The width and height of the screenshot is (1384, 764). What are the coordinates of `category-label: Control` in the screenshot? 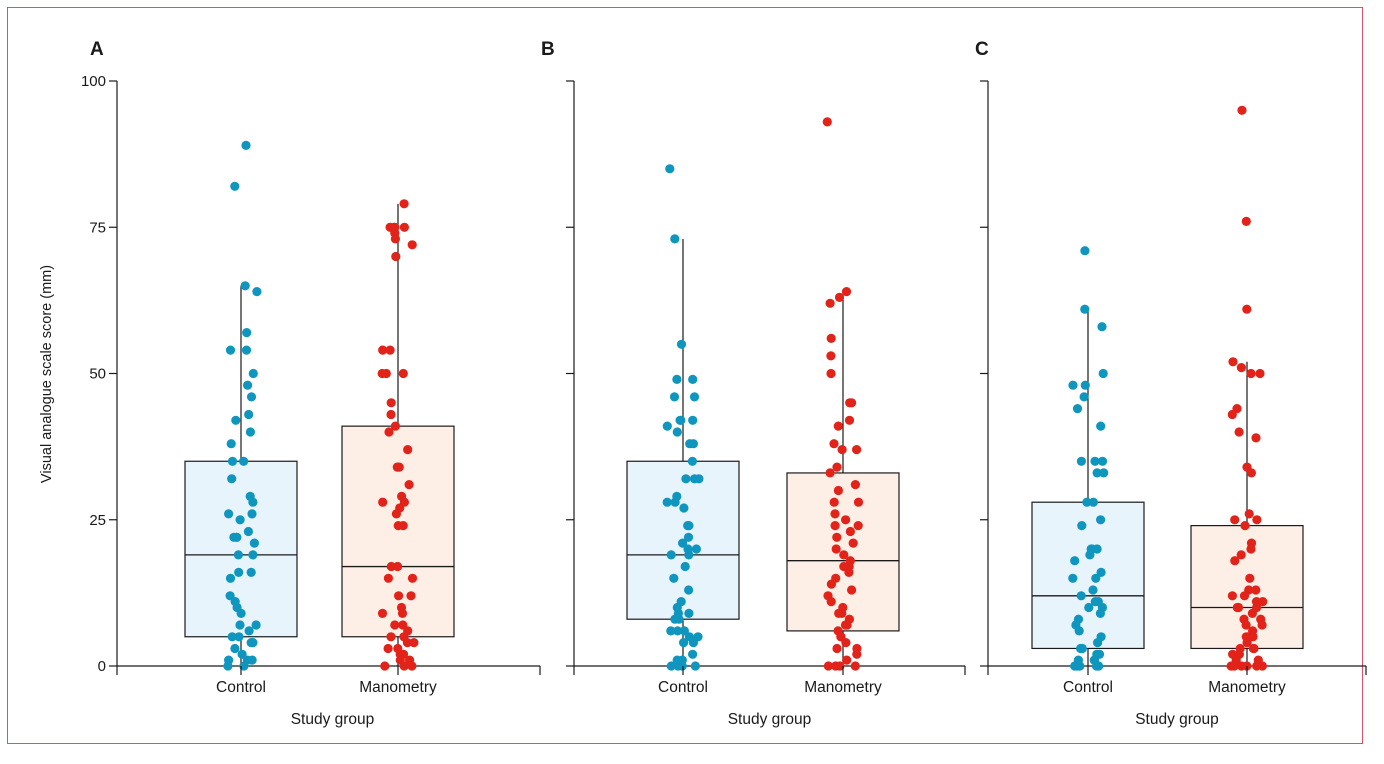 It's located at (1088, 687).